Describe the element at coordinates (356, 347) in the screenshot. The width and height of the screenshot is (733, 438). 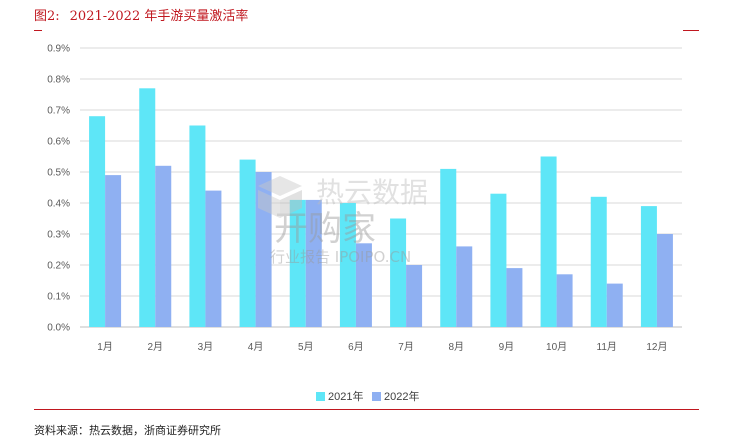
I see `x-tick-label: 6月` at that location.